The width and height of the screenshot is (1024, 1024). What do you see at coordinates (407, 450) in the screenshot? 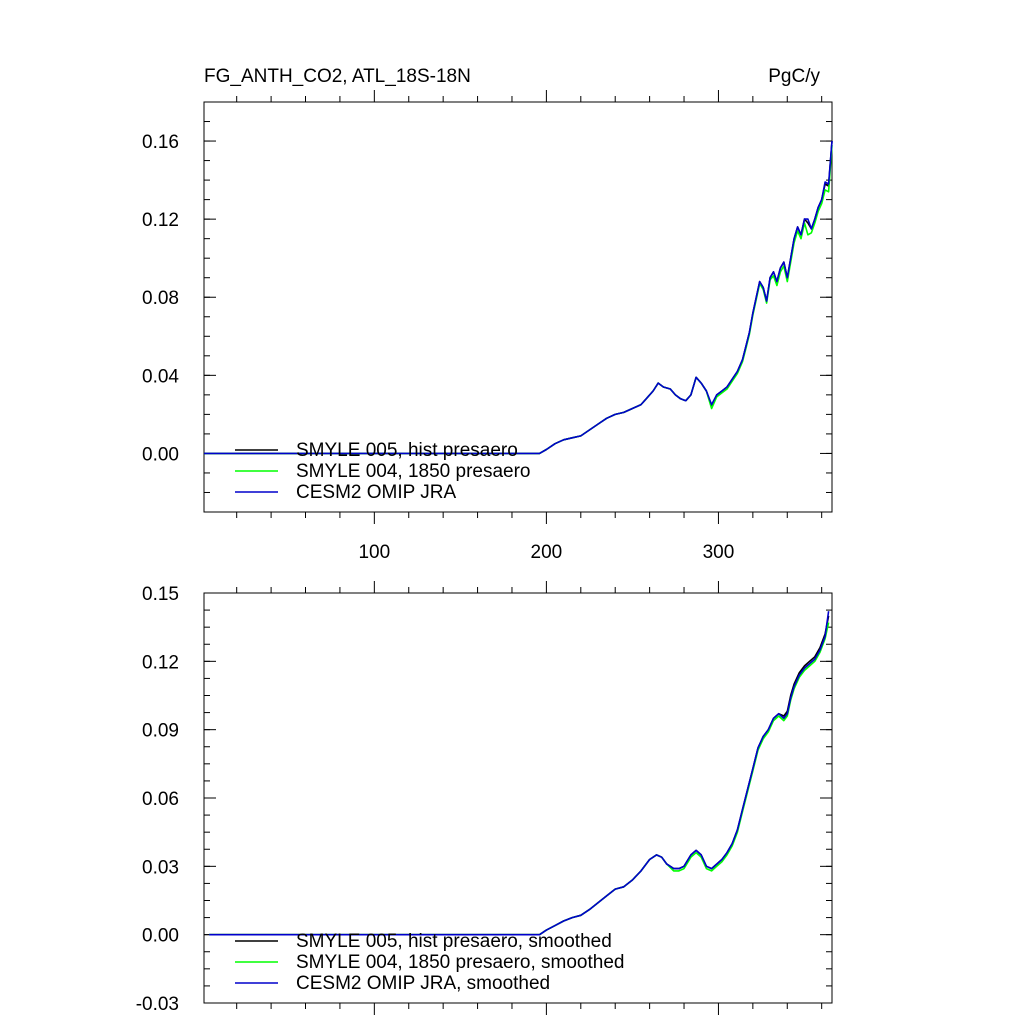
I see `legend-label: SMYLE 005, hist presaero` at bounding box center [407, 450].